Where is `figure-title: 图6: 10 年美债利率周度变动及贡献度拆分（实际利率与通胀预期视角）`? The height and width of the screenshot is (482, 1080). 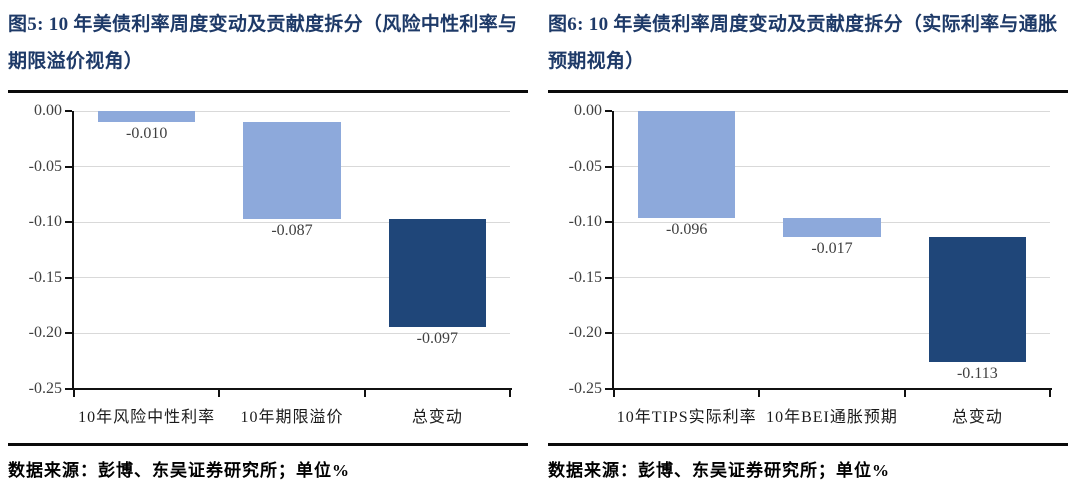
figure-title: 图6: 10 年美债利率周度变动及贡献度拆分（实际利率与通胀预期视角） is located at coordinates (803, 43).